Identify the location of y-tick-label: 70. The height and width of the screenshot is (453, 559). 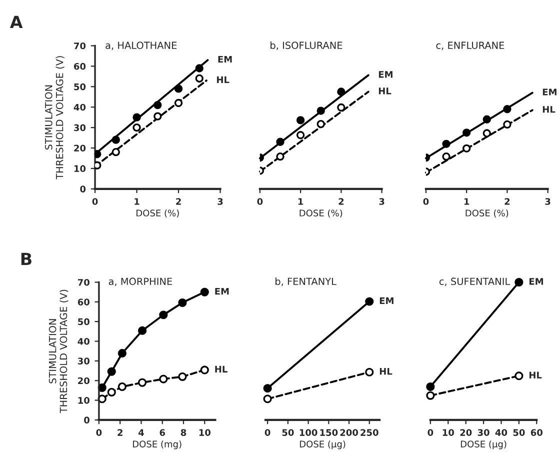
(84, 282).